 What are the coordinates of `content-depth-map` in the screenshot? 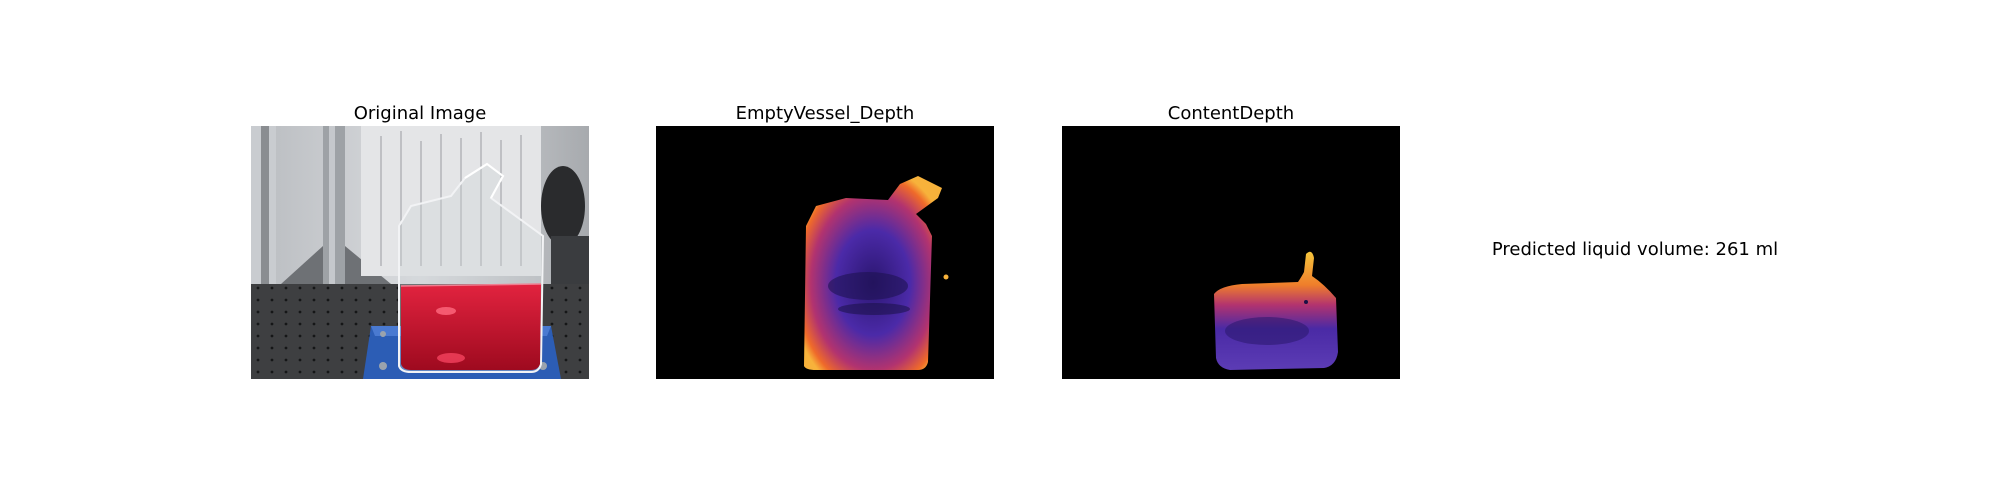 It's located at (1231, 252).